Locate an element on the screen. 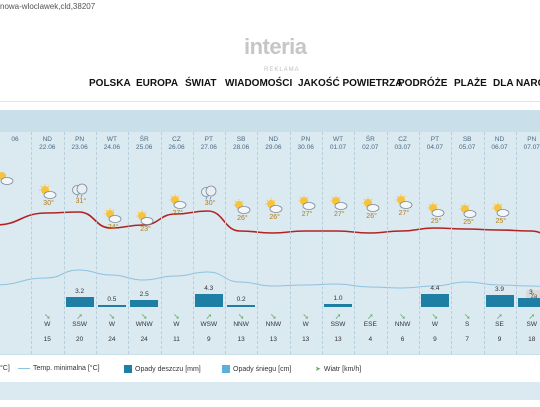 The image size is (540, 407). wind-cell: ➚ SSW 20 is located at coordinates (80, 328).